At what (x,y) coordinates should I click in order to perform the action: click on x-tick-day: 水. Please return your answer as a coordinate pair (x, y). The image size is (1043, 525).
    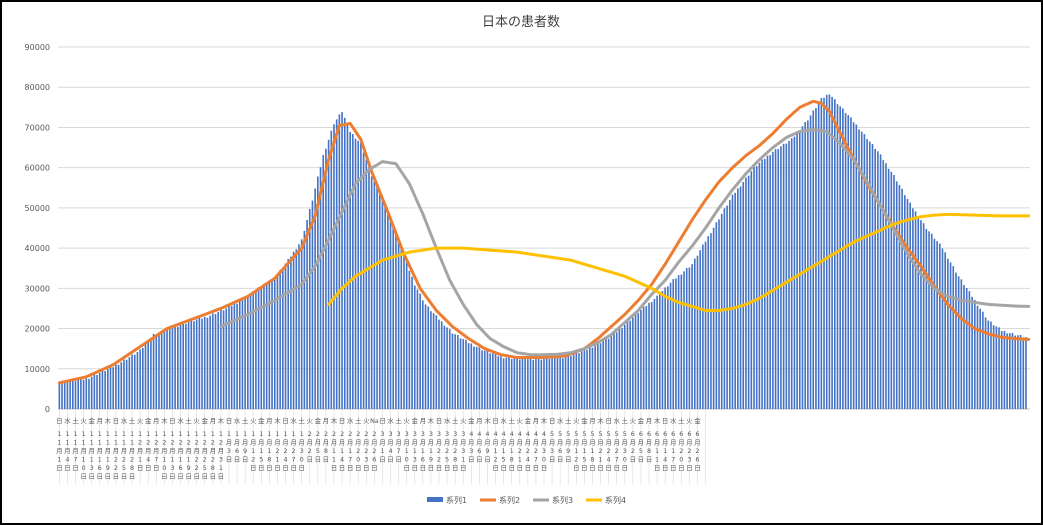
    Looking at the image, I should click on (293, 420).